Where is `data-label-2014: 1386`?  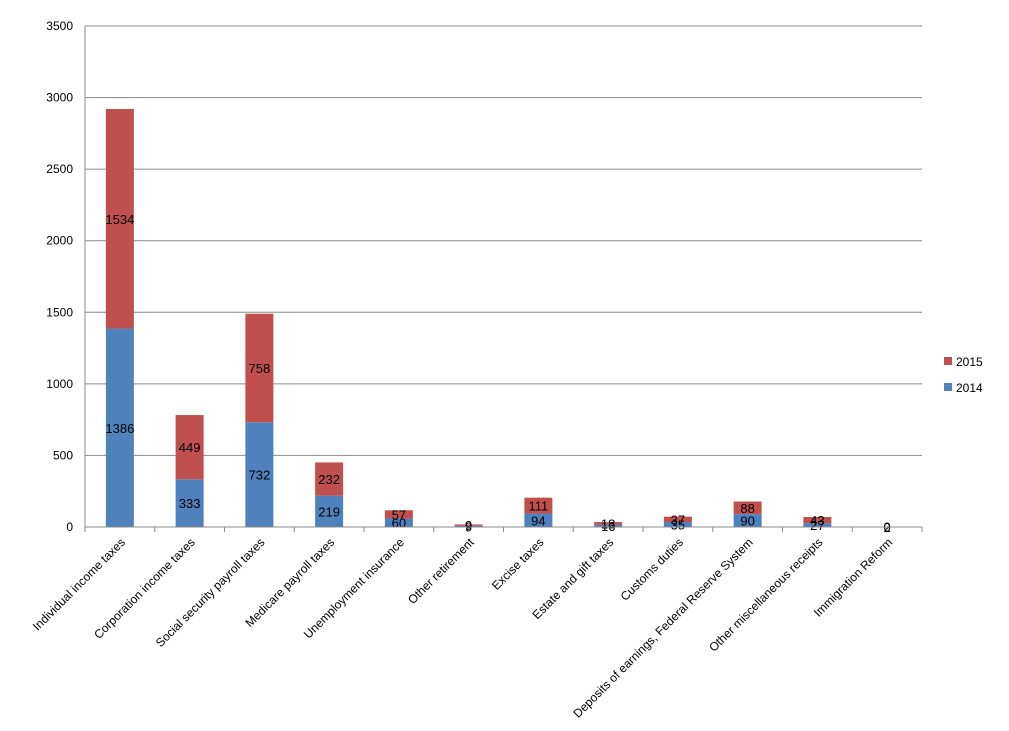
data-label-2014: 1386 is located at coordinates (119, 428).